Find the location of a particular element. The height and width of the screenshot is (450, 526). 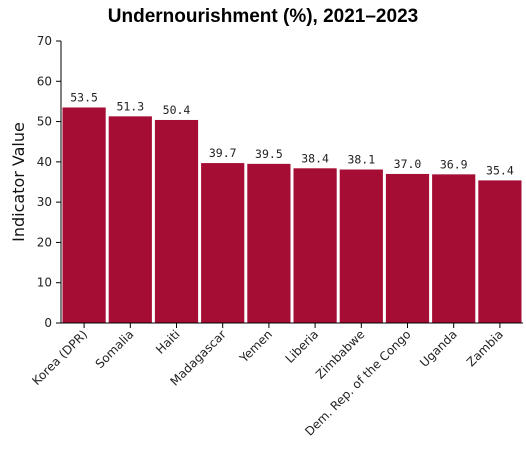

bar-value-label: 51.3 is located at coordinates (130, 106).